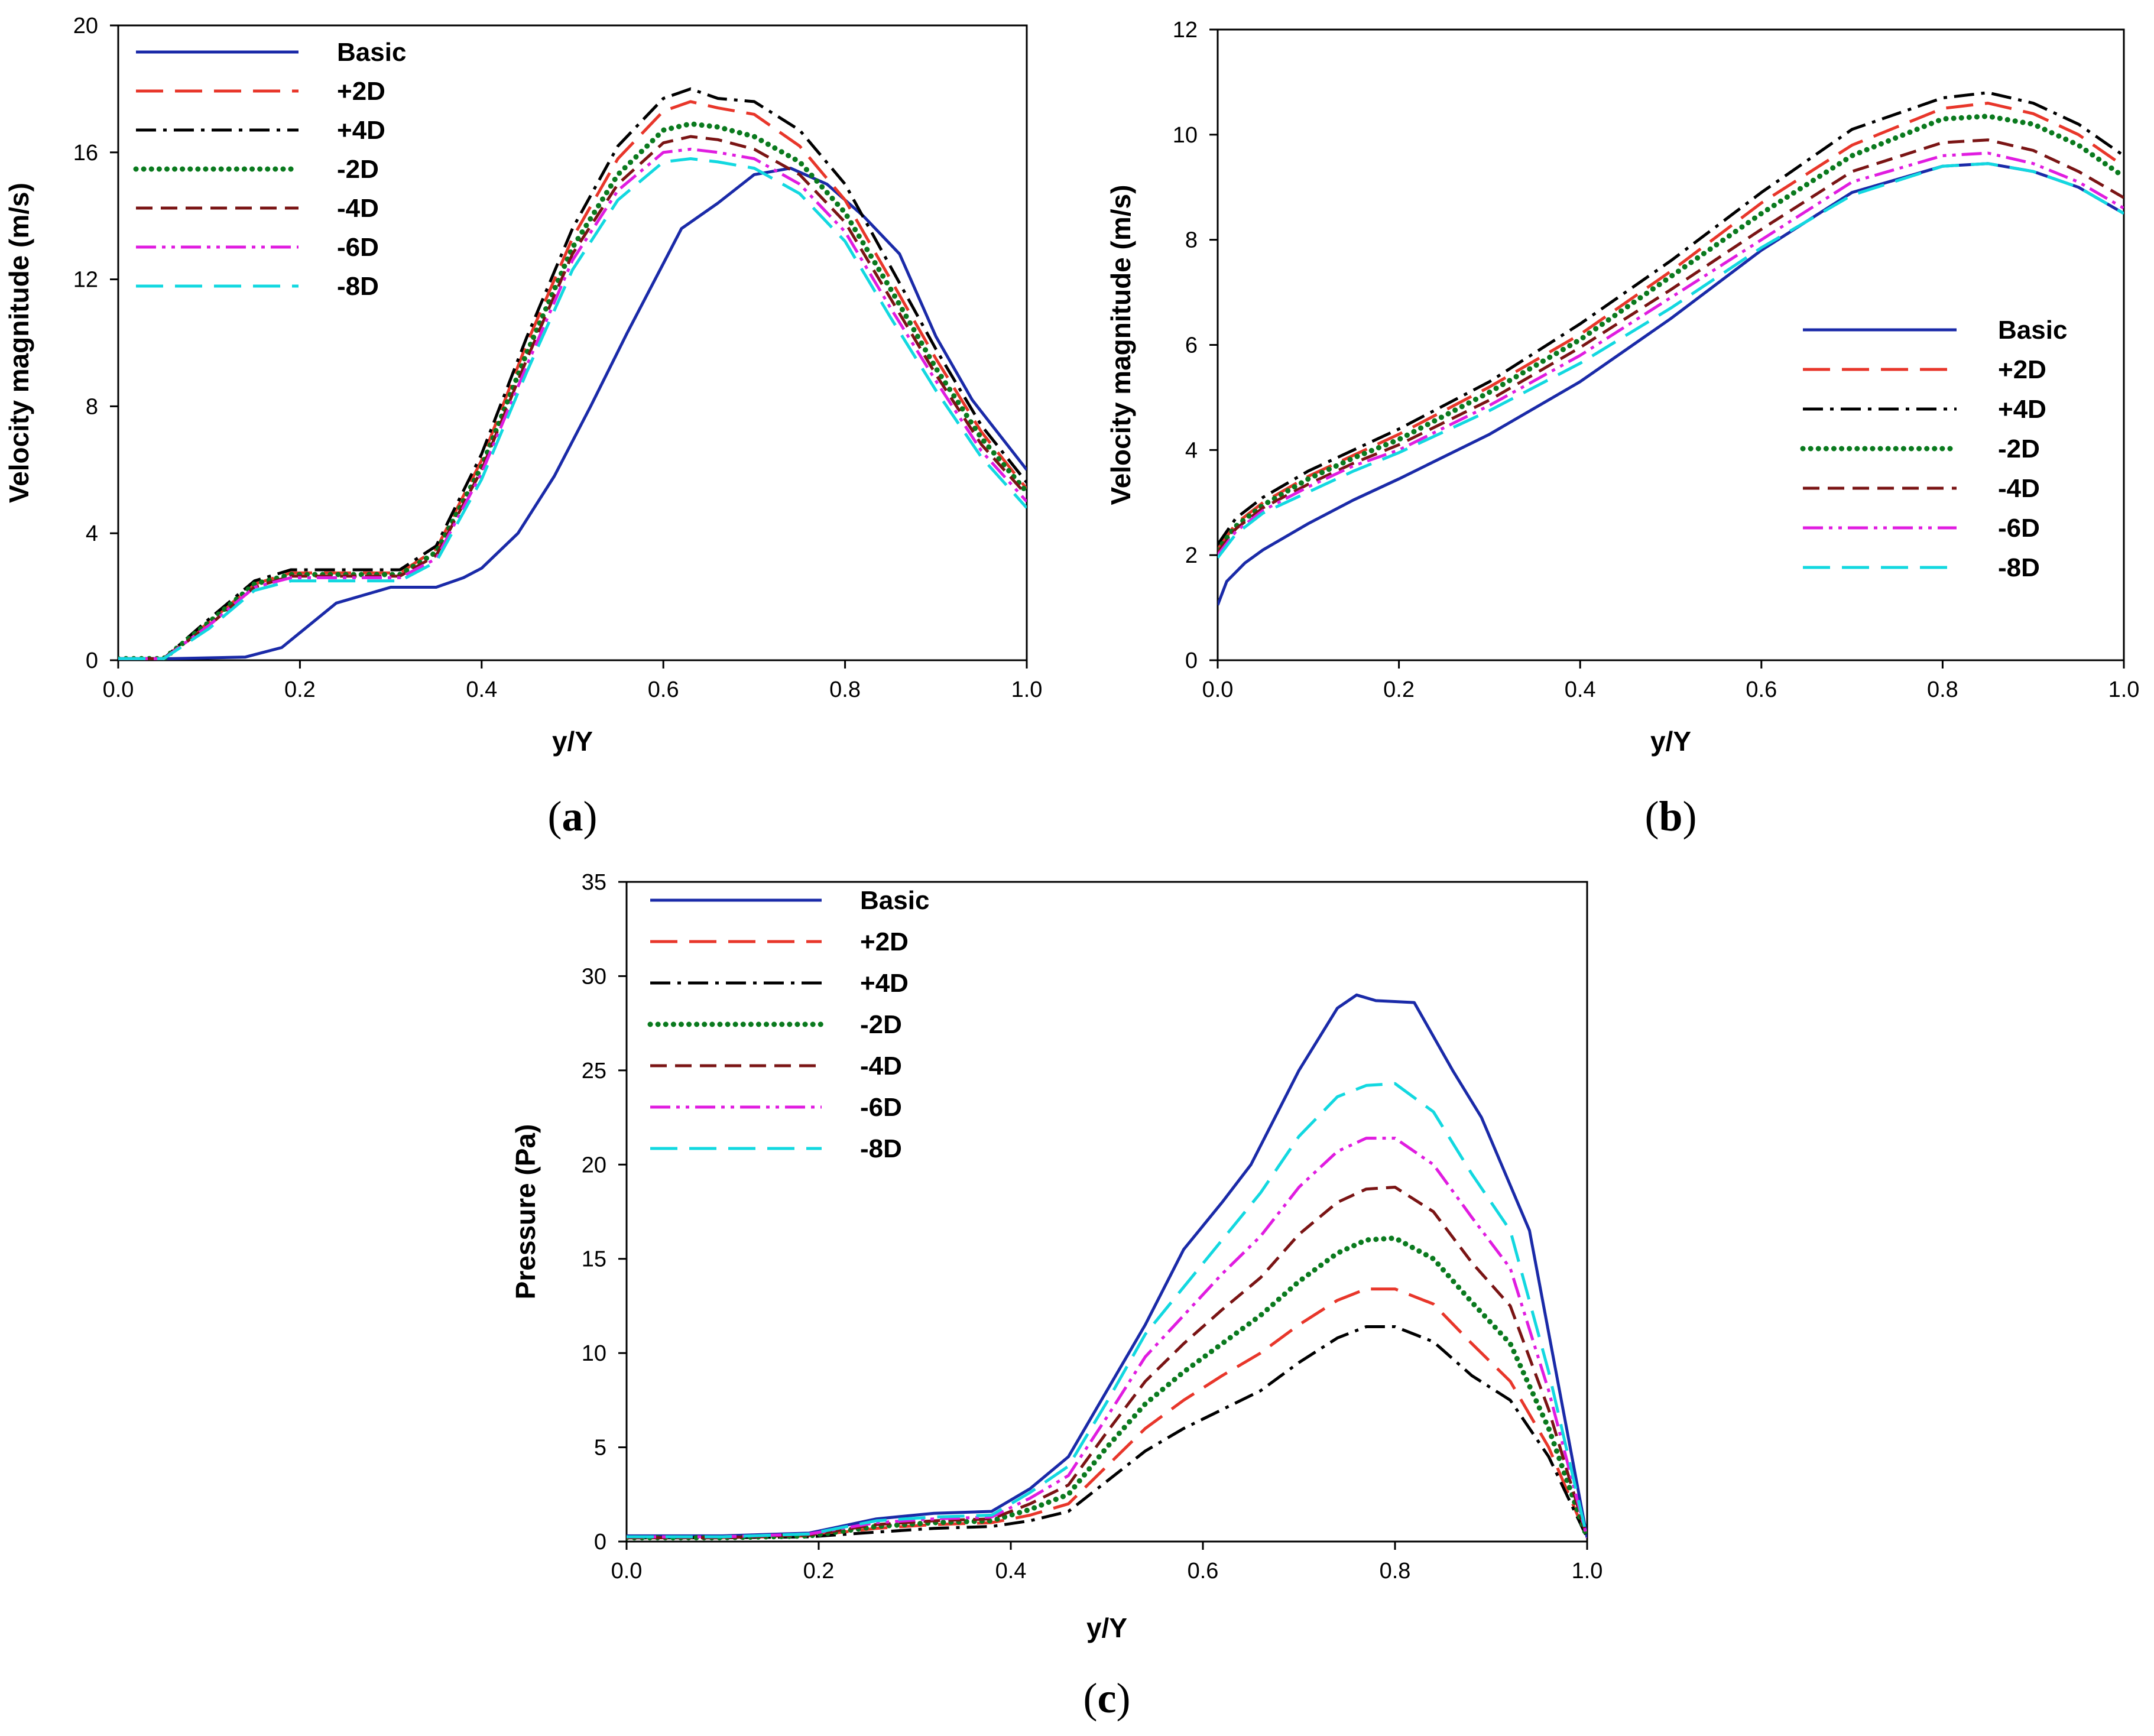 The image size is (2154, 1736). Describe the element at coordinates (525, 1212) in the screenshot. I see `y-axis-label: Pressure (Pa)` at that location.